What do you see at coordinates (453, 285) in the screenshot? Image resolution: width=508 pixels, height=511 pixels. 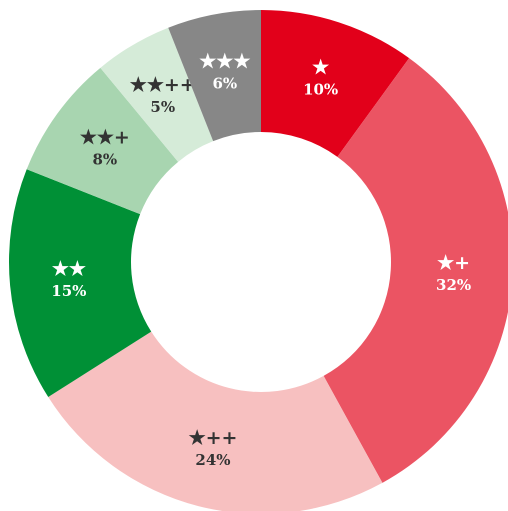 I see `slice-value-label: 32%` at bounding box center [453, 285].